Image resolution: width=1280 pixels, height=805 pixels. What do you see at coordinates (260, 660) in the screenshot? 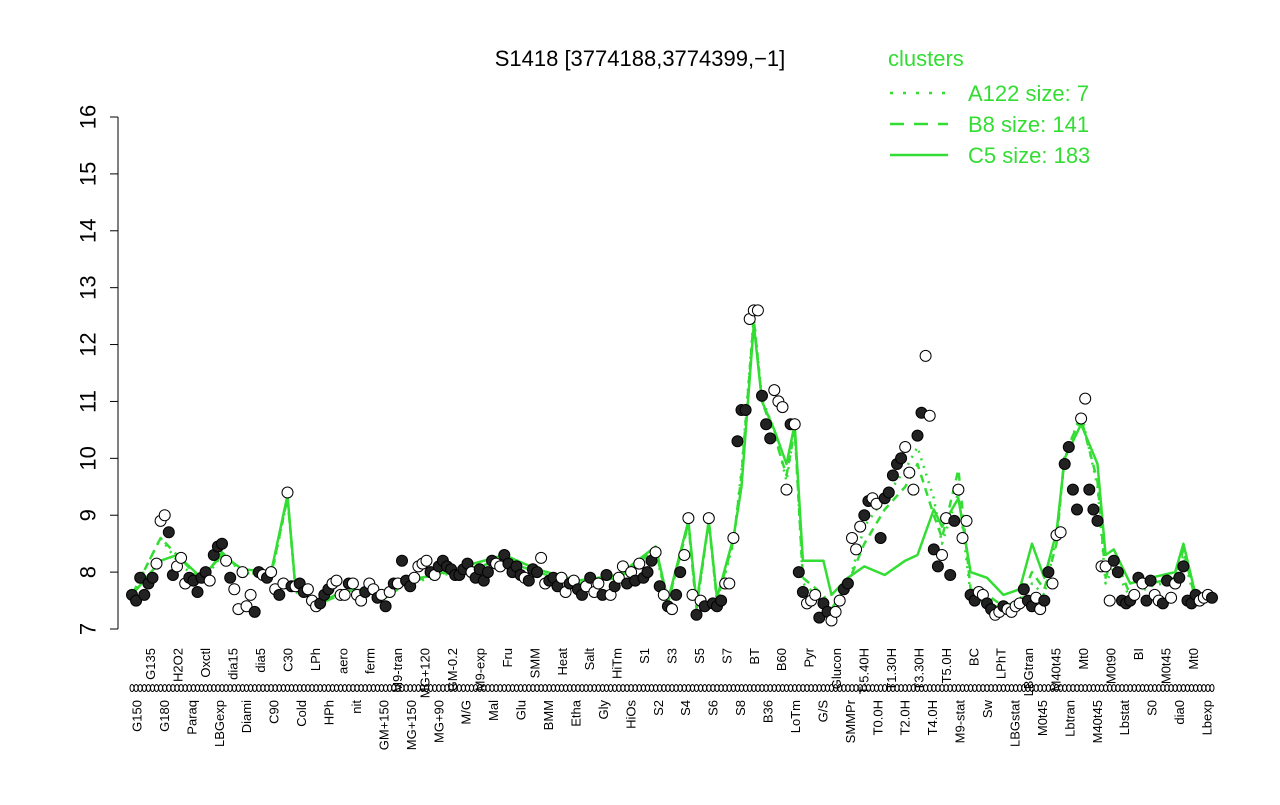
I see `x-tick-label: dia5` at bounding box center [260, 660].